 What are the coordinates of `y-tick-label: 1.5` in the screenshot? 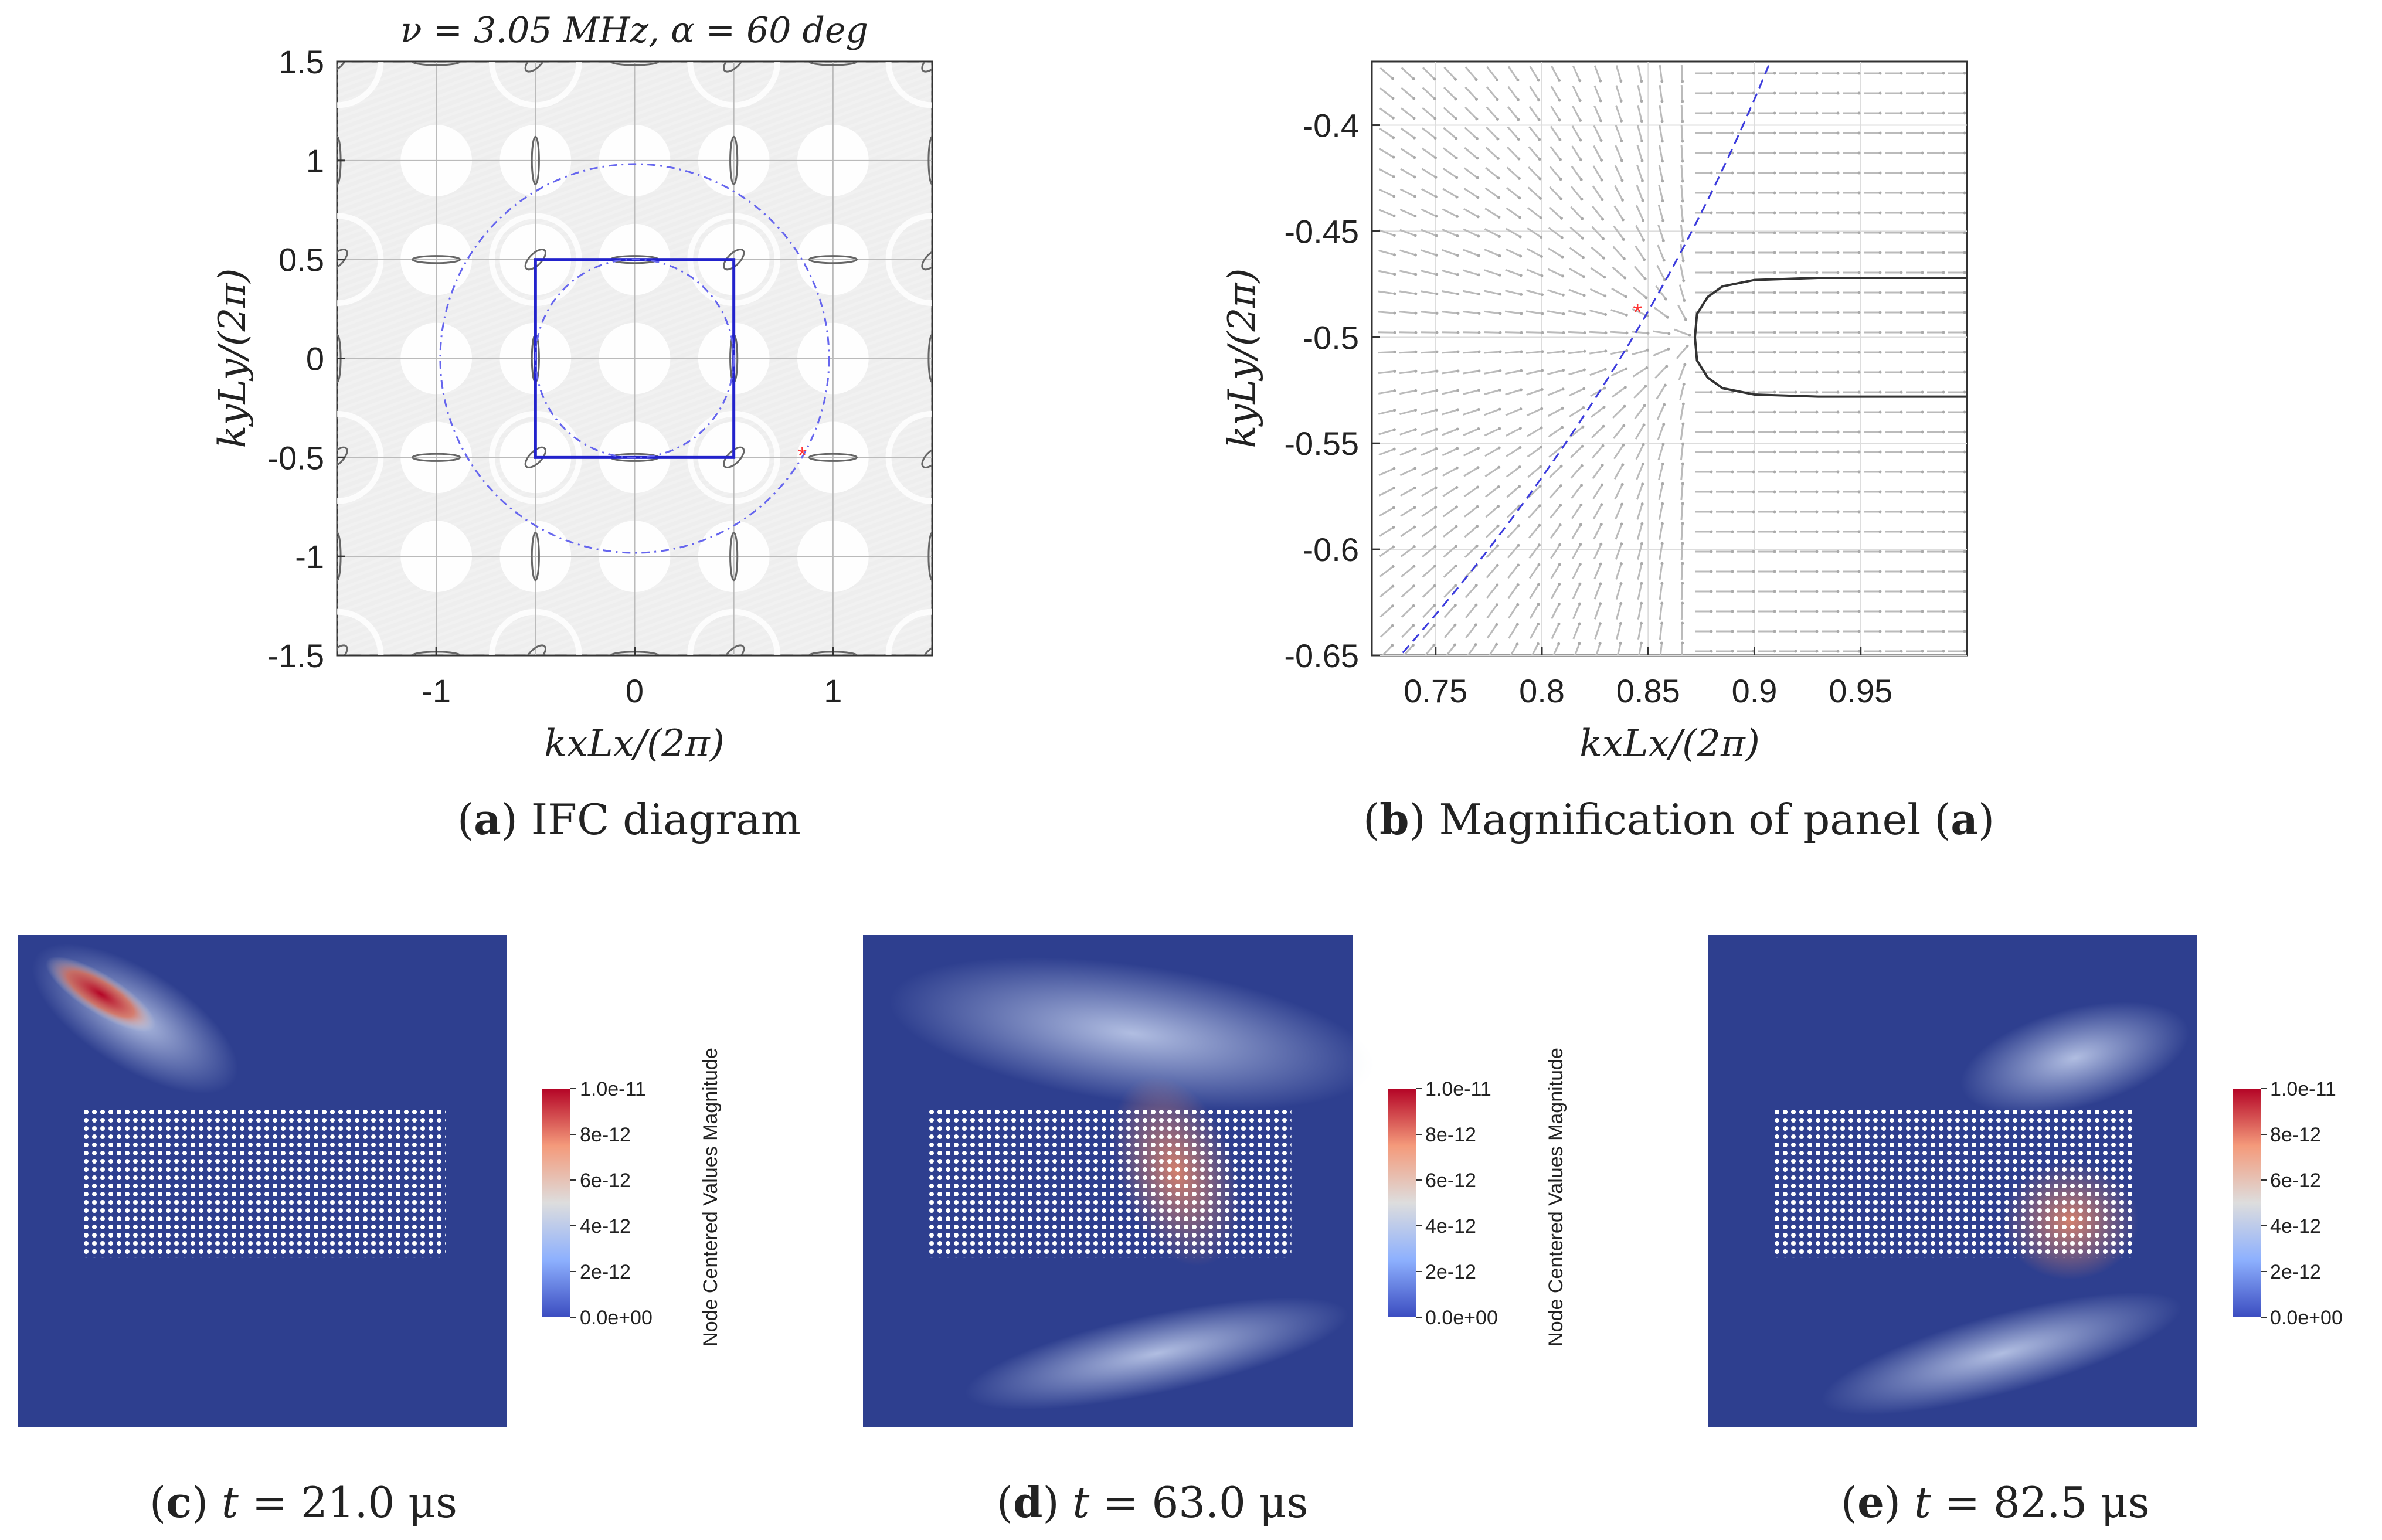 It's located at (301, 61).